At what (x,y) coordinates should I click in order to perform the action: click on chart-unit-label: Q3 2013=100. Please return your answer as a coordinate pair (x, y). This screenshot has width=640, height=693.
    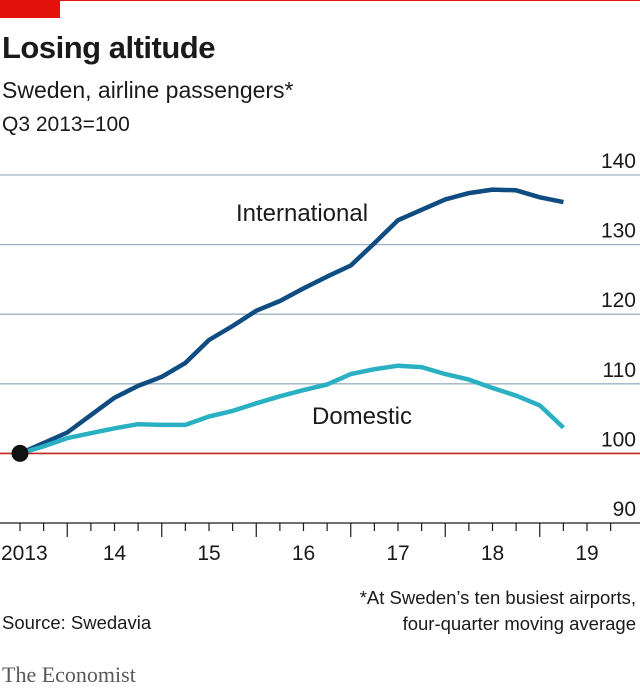
    Looking at the image, I should click on (66, 124).